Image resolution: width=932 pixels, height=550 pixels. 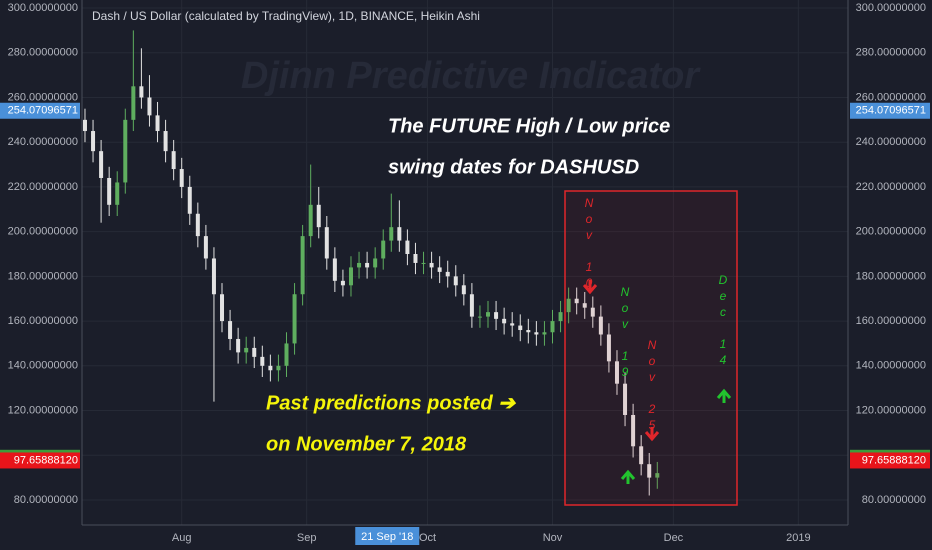 What do you see at coordinates (652, 386) in the screenshot?
I see `date-label: Nov 25` at bounding box center [652, 386].